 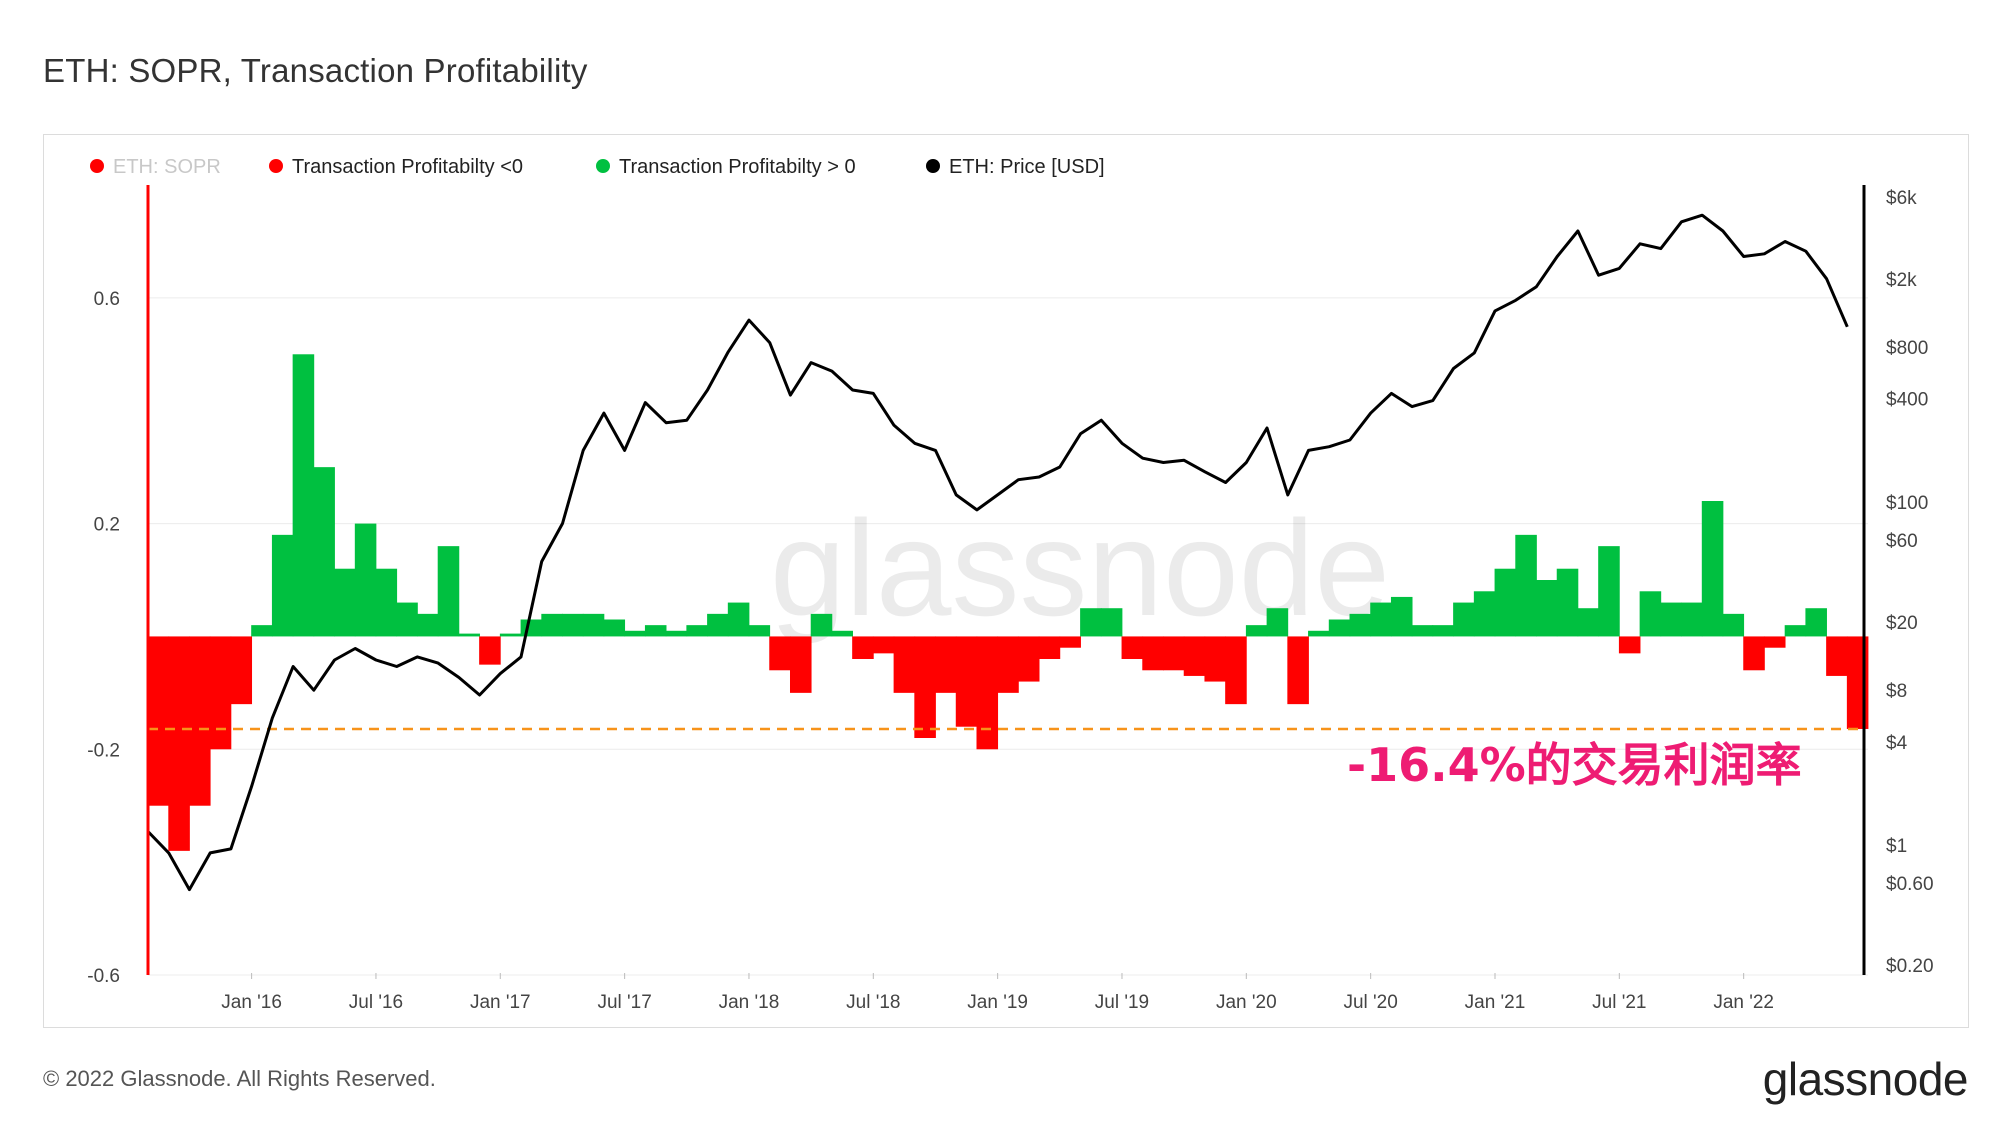 I want to click on y-right-tick-label: $20, so click(x=1902, y=623).